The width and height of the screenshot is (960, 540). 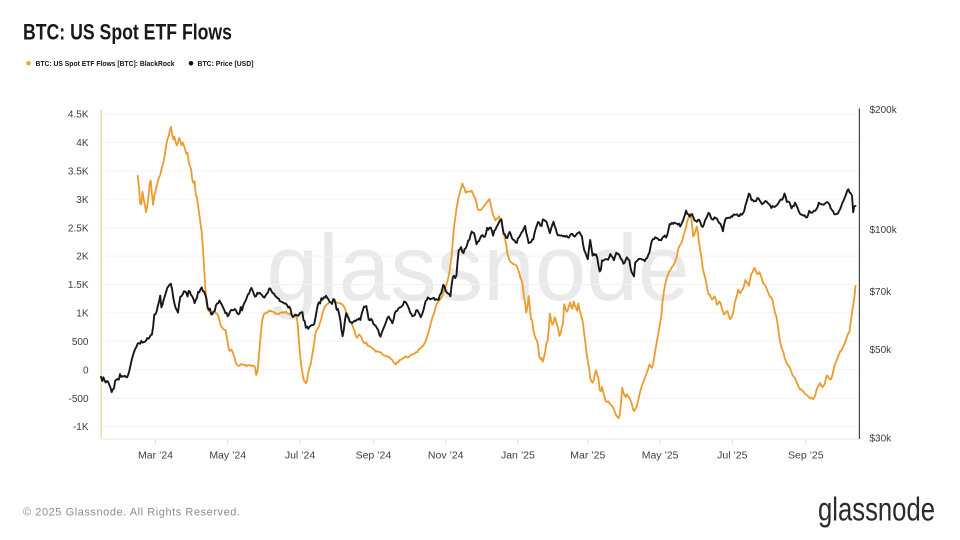 I want to click on svg-text: Nov ’24, so click(x=446, y=456).